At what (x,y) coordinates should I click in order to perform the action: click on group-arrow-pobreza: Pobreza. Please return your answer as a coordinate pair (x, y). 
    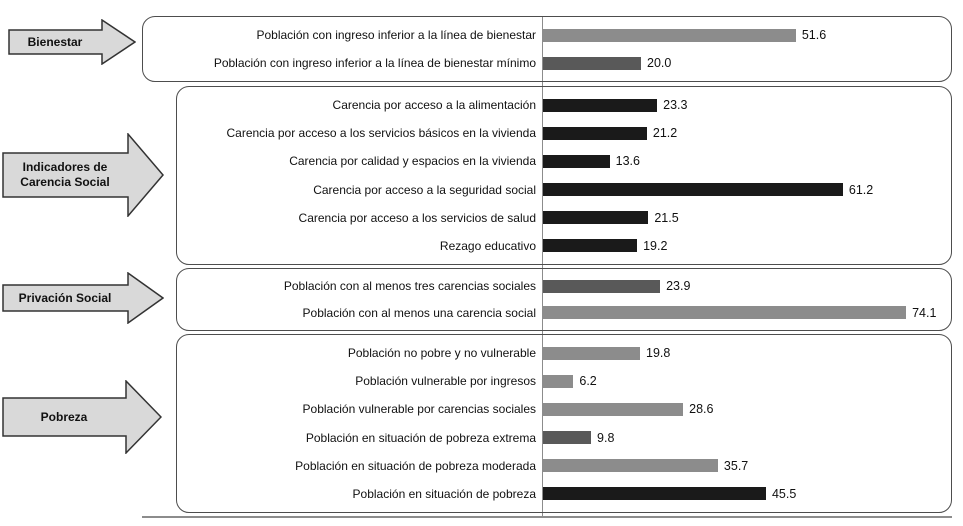
    Looking at the image, I should click on (82, 417).